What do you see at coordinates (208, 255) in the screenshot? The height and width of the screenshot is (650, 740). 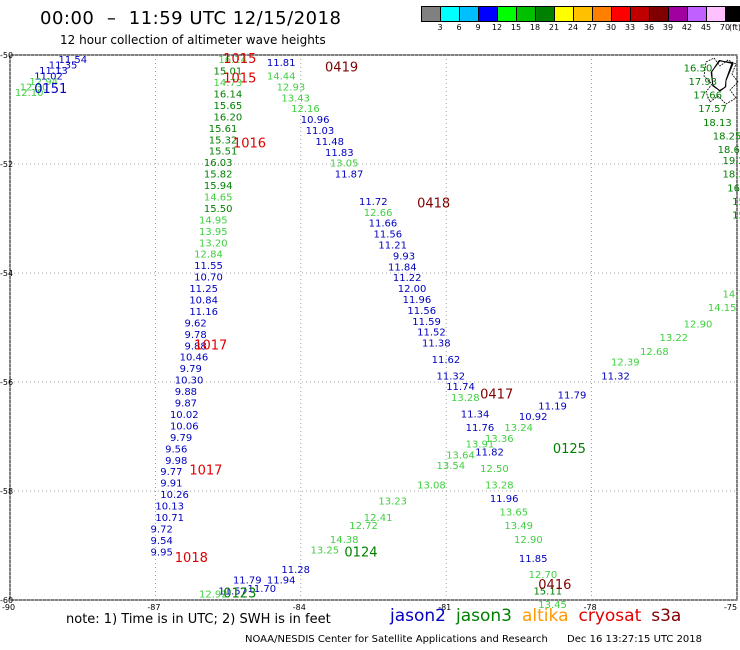 I see `wave-height-label: 12.84` at bounding box center [208, 255].